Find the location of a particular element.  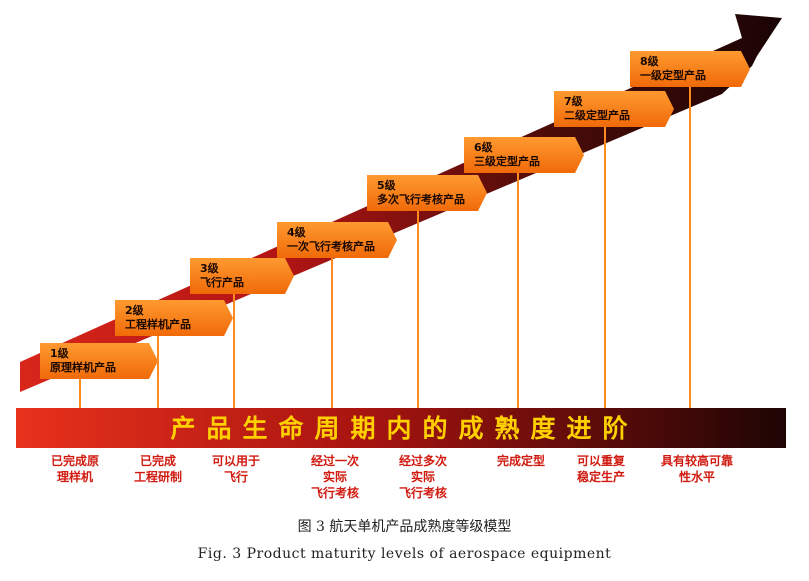

description-line: 可以重复 is located at coordinates (600, 461).